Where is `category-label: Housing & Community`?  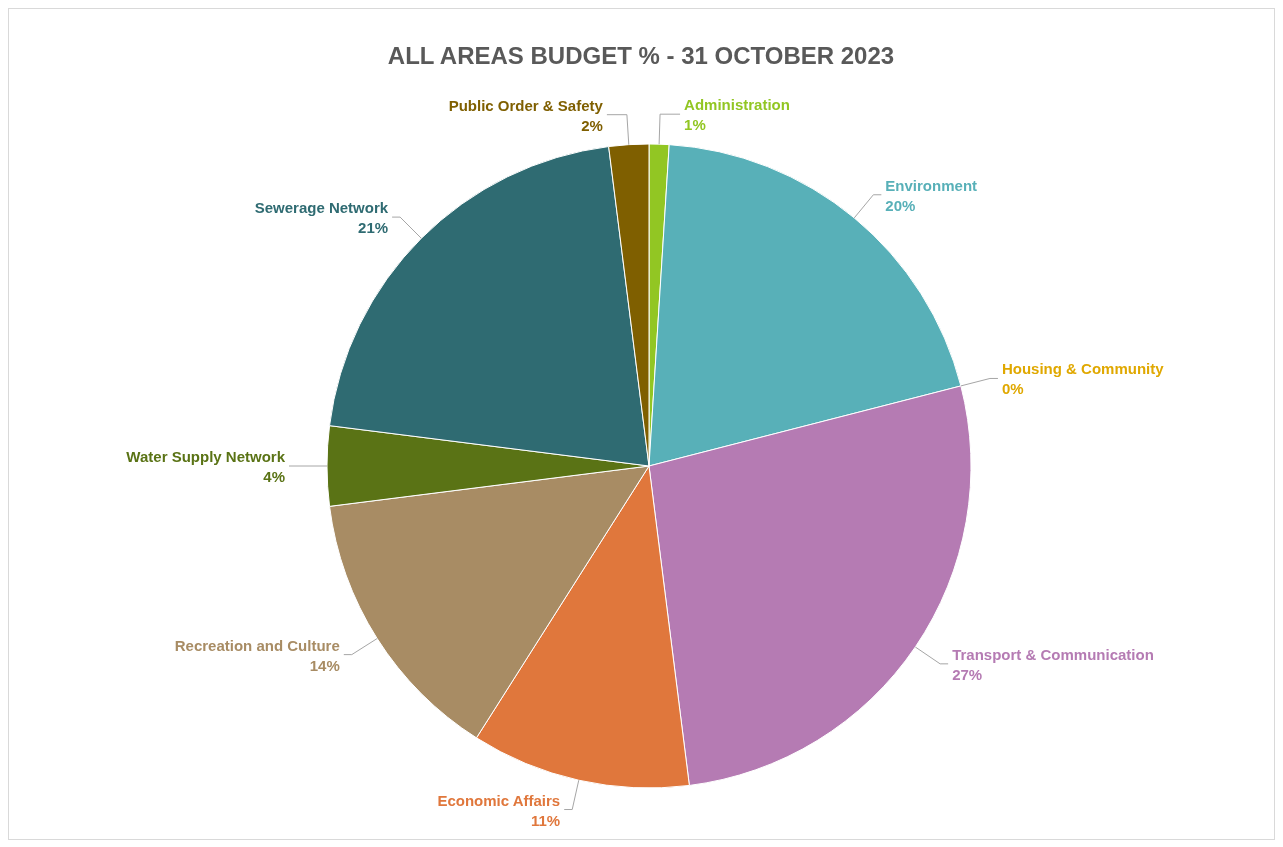
category-label: Housing & Community is located at coordinates (1082, 369).